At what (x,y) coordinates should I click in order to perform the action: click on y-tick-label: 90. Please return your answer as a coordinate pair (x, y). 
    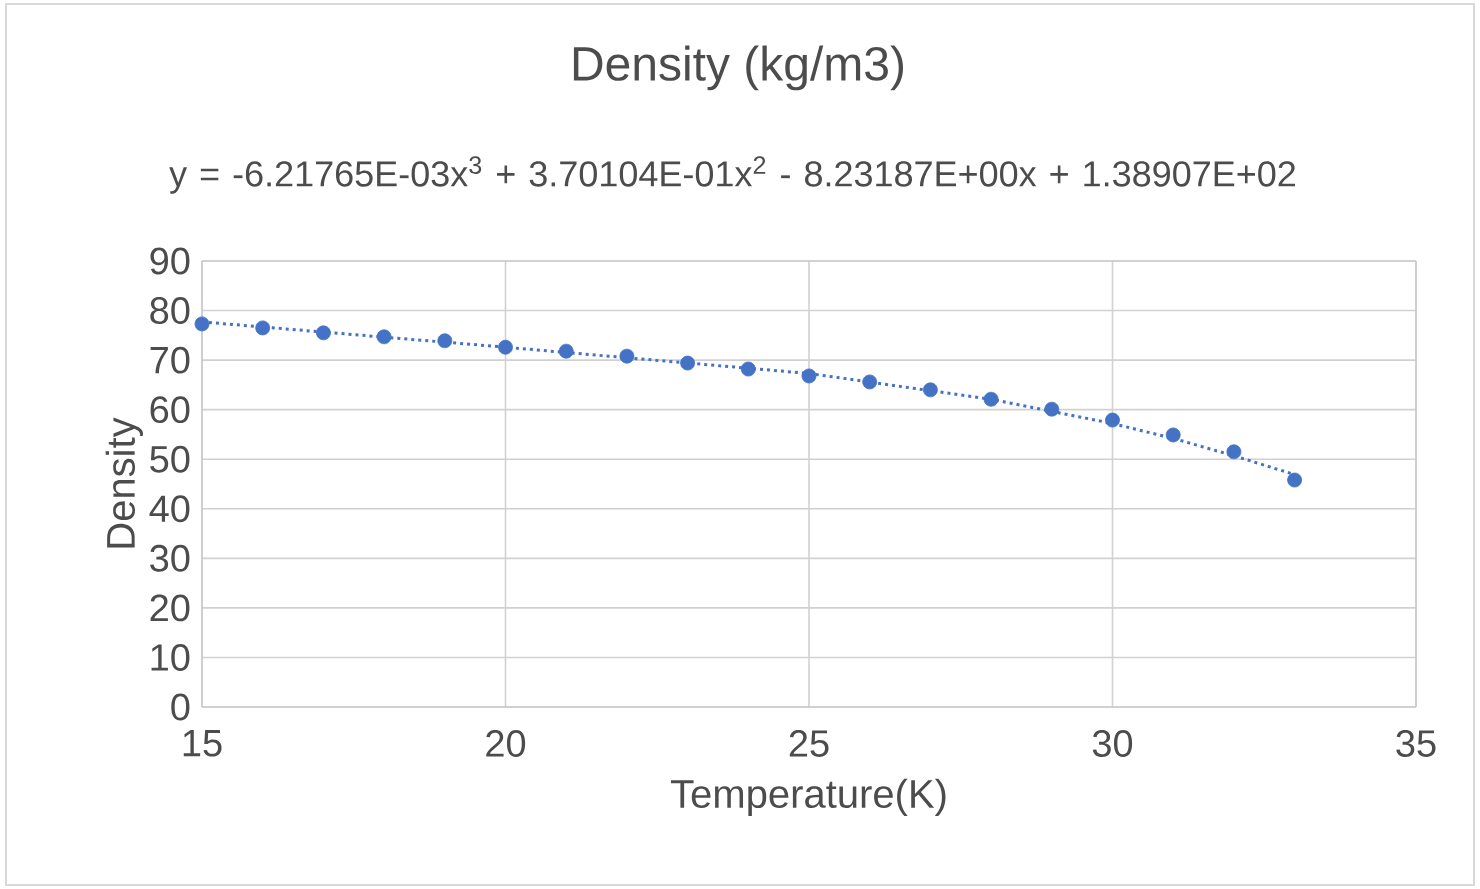
    Looking at the image, I should click on (170, 261).